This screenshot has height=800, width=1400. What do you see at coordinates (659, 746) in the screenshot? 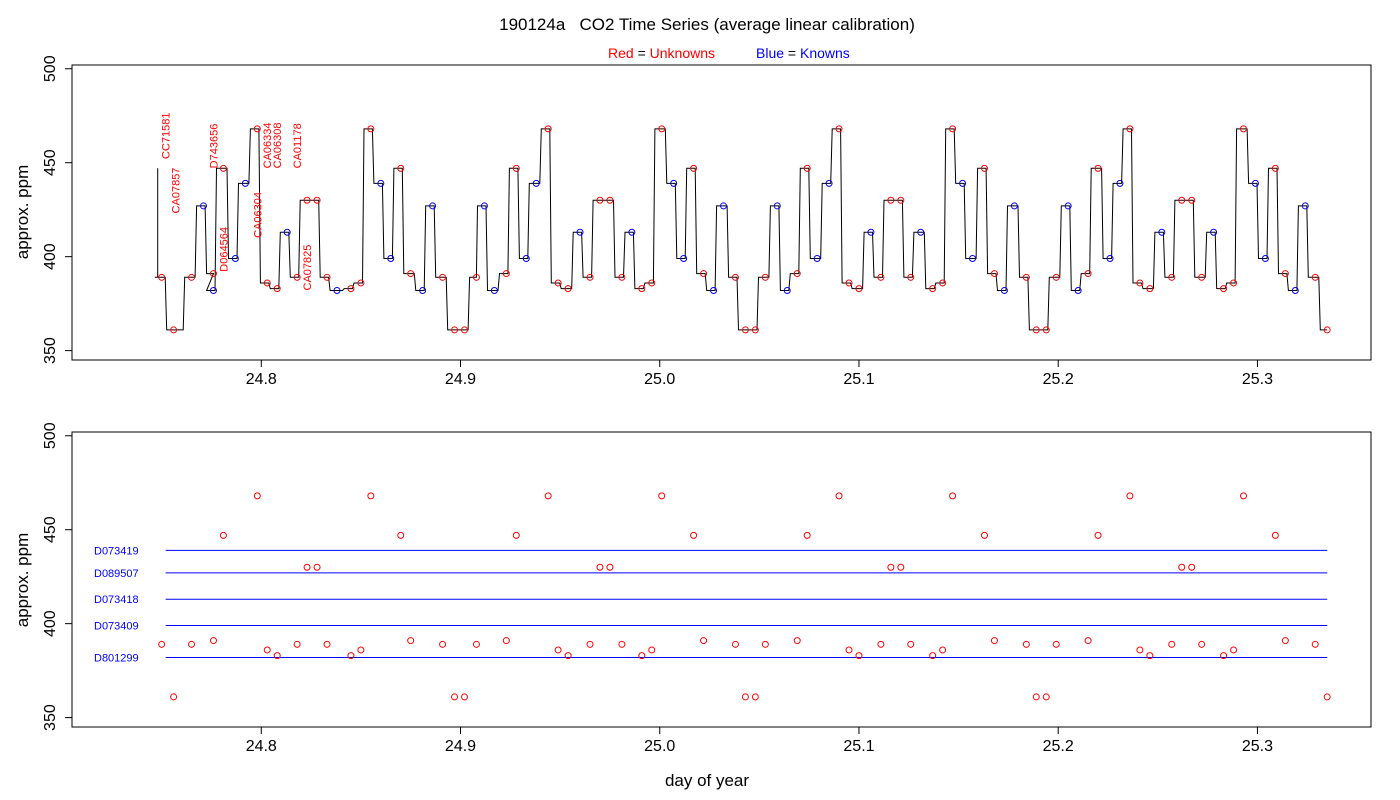
I see `bottom-x-tick-label: 25.0` at bounding box center [659, 746].